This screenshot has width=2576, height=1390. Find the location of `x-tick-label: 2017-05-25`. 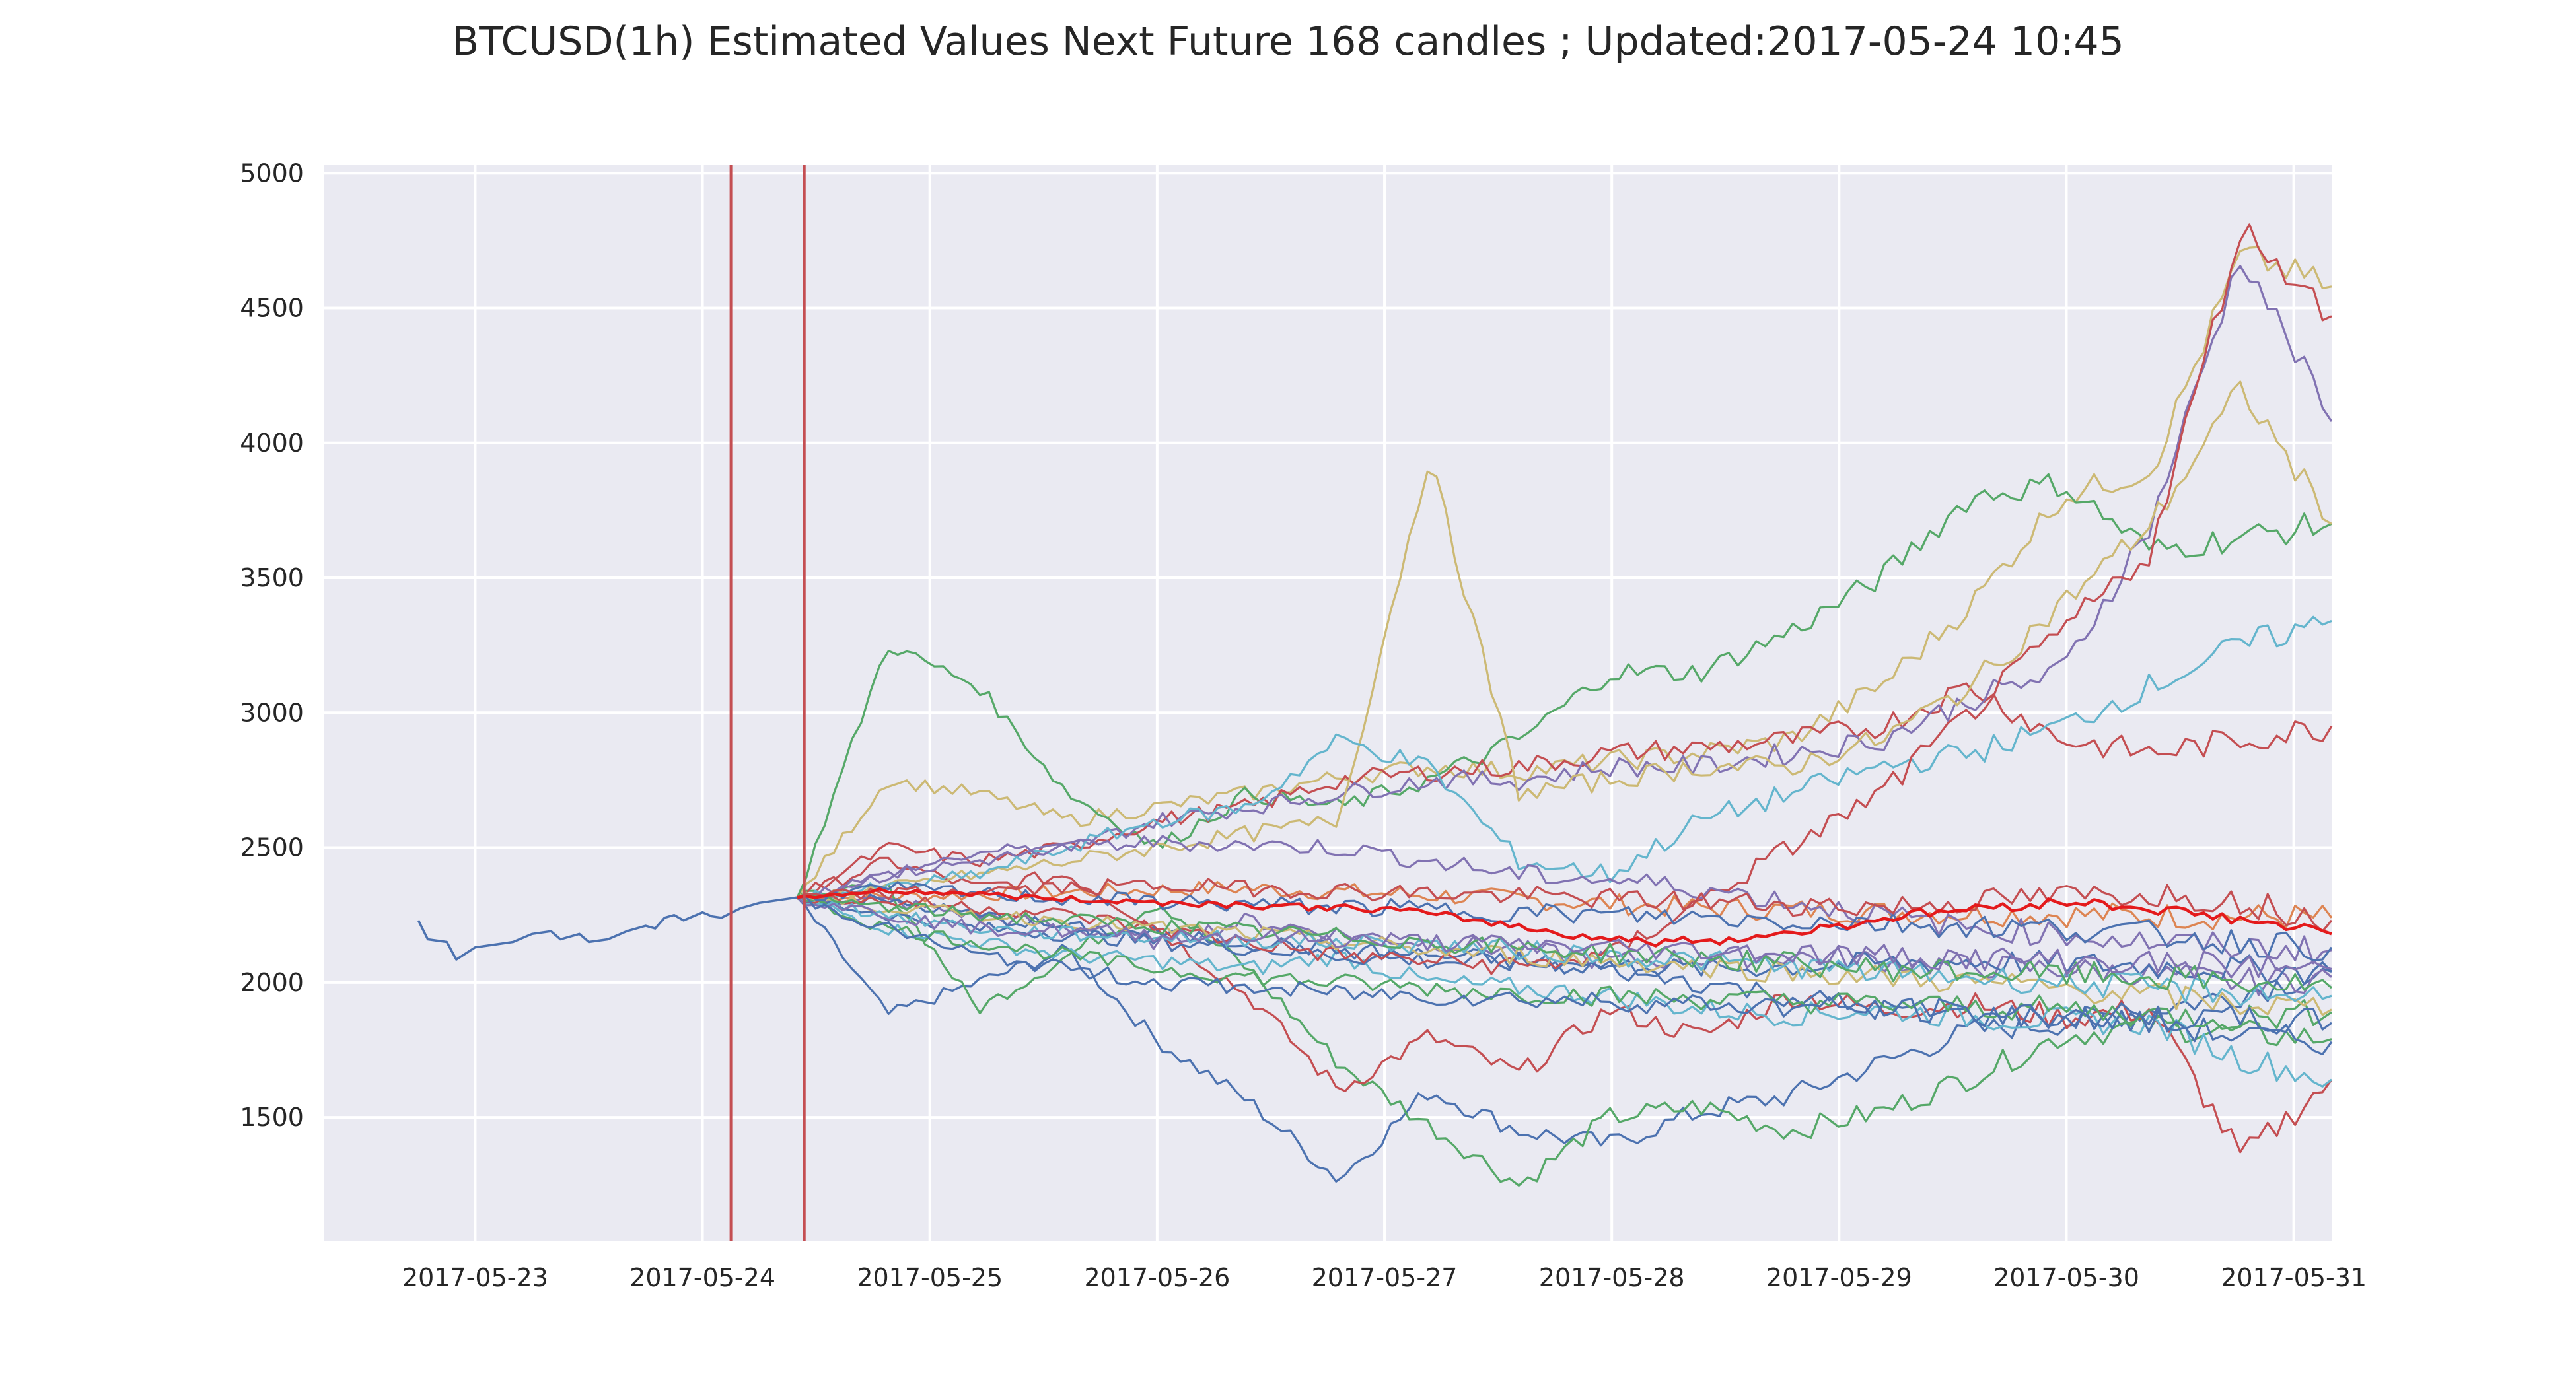

x-tick-label: 2017-05-25 is located at coordinates (930, 1277).